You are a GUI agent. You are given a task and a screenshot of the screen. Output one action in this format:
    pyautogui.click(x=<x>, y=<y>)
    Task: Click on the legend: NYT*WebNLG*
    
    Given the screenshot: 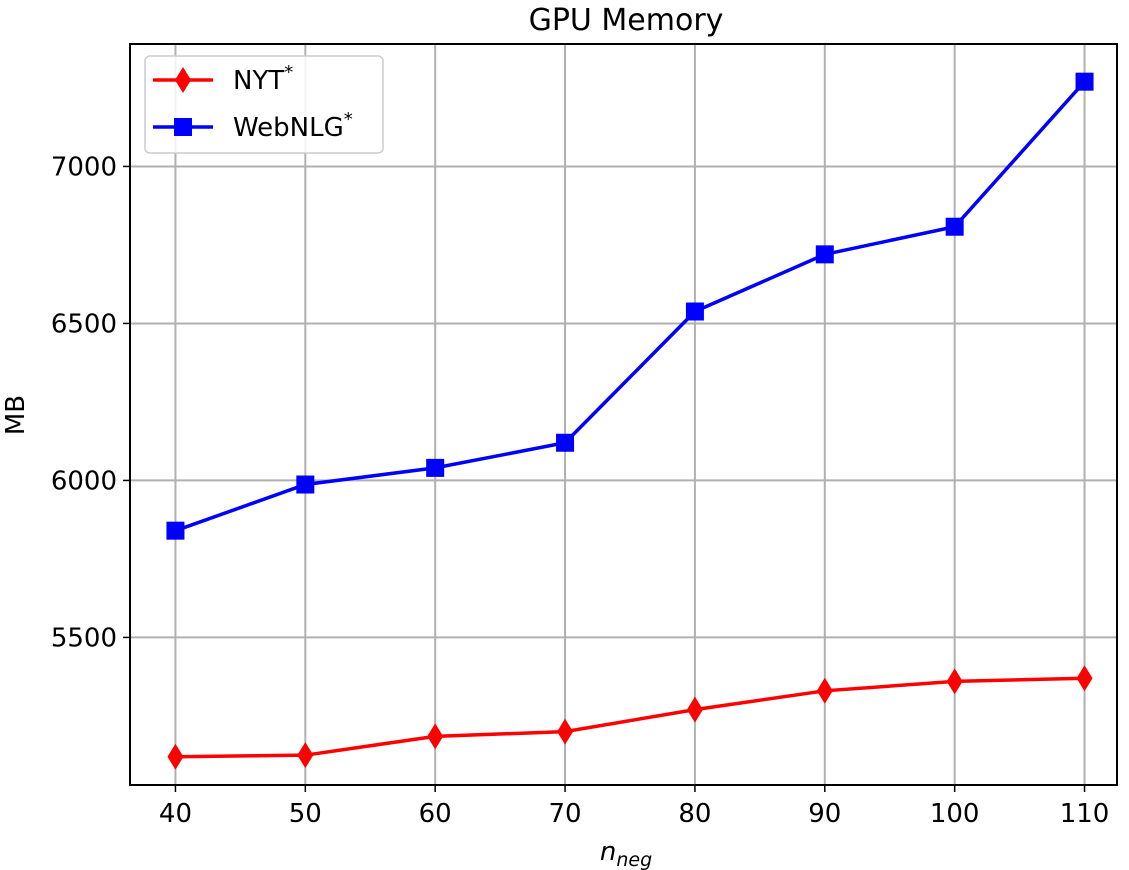 What is the action you would take?
    pyautogui.click(x=264, y=104)
    